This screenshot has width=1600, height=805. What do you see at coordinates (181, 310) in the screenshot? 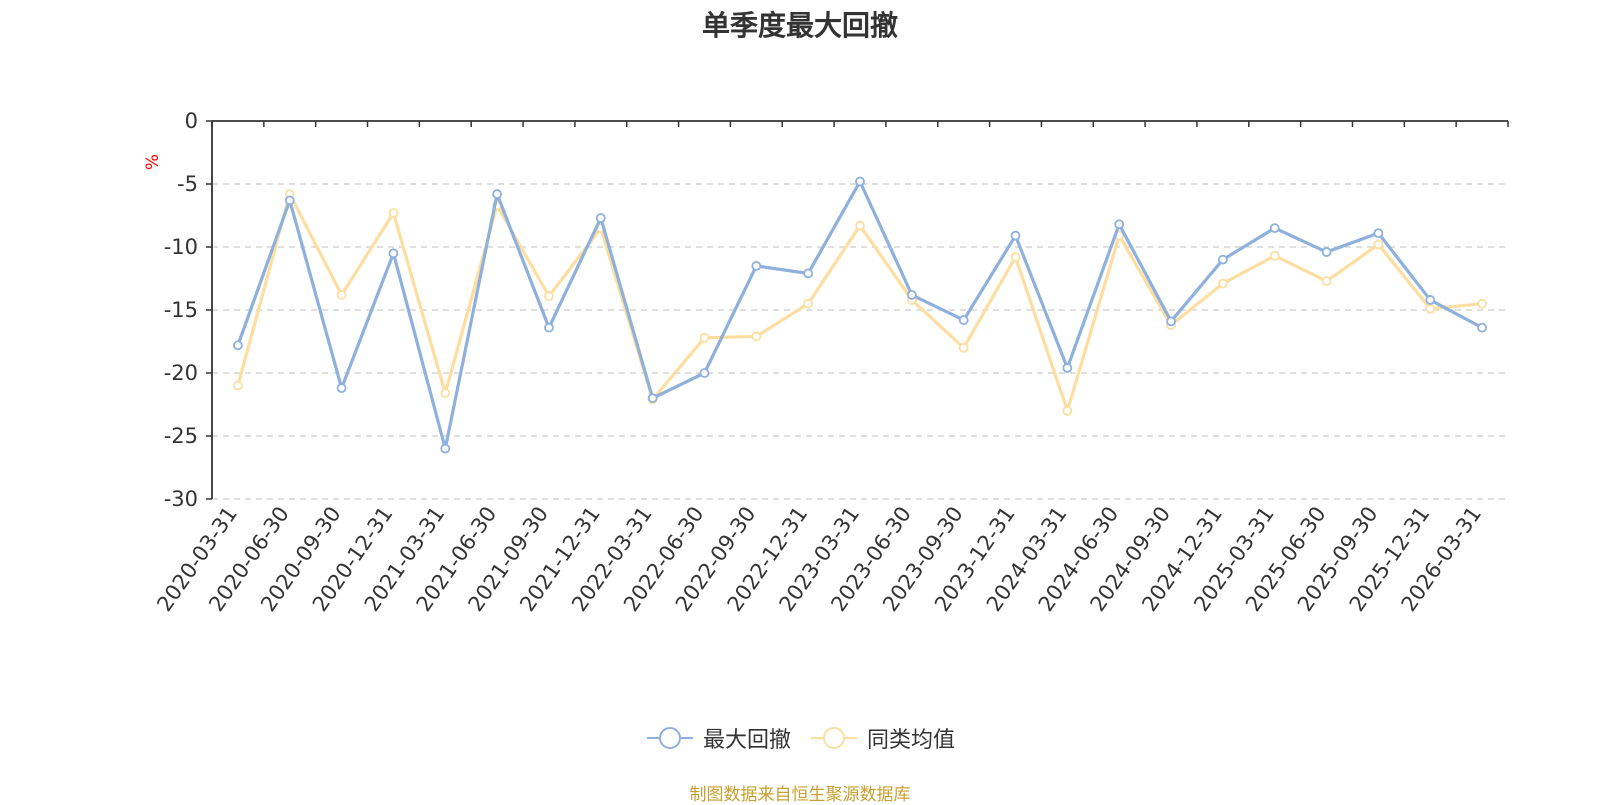
I see `y-tick-label: -15` at bounding box center [181, 310].